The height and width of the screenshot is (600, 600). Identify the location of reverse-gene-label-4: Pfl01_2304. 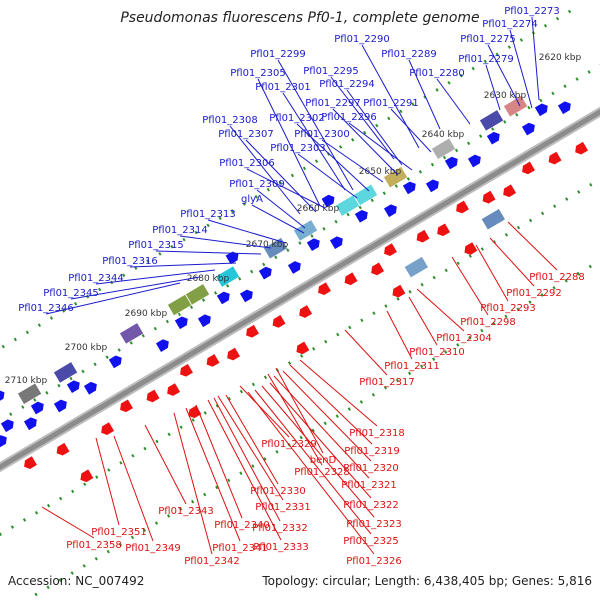
(464, 338).